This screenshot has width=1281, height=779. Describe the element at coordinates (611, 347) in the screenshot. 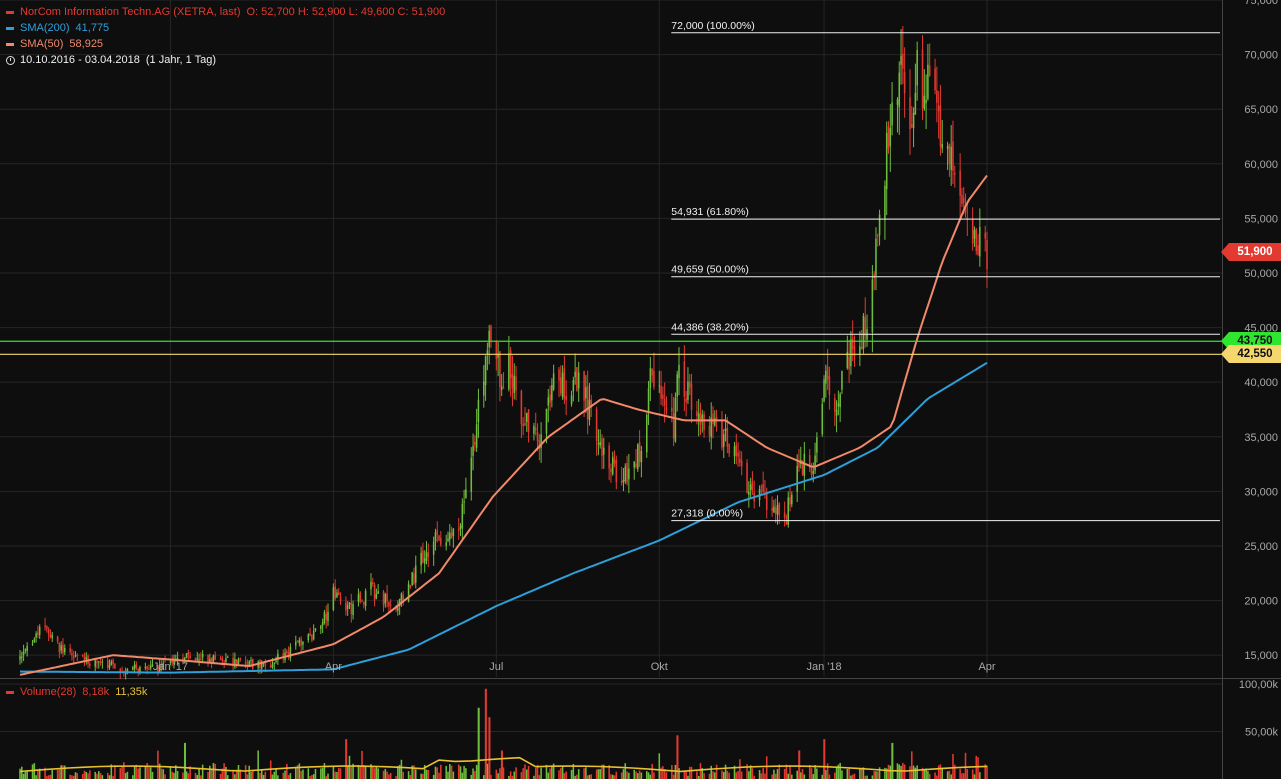

I see `horizontal-lines` at that location.